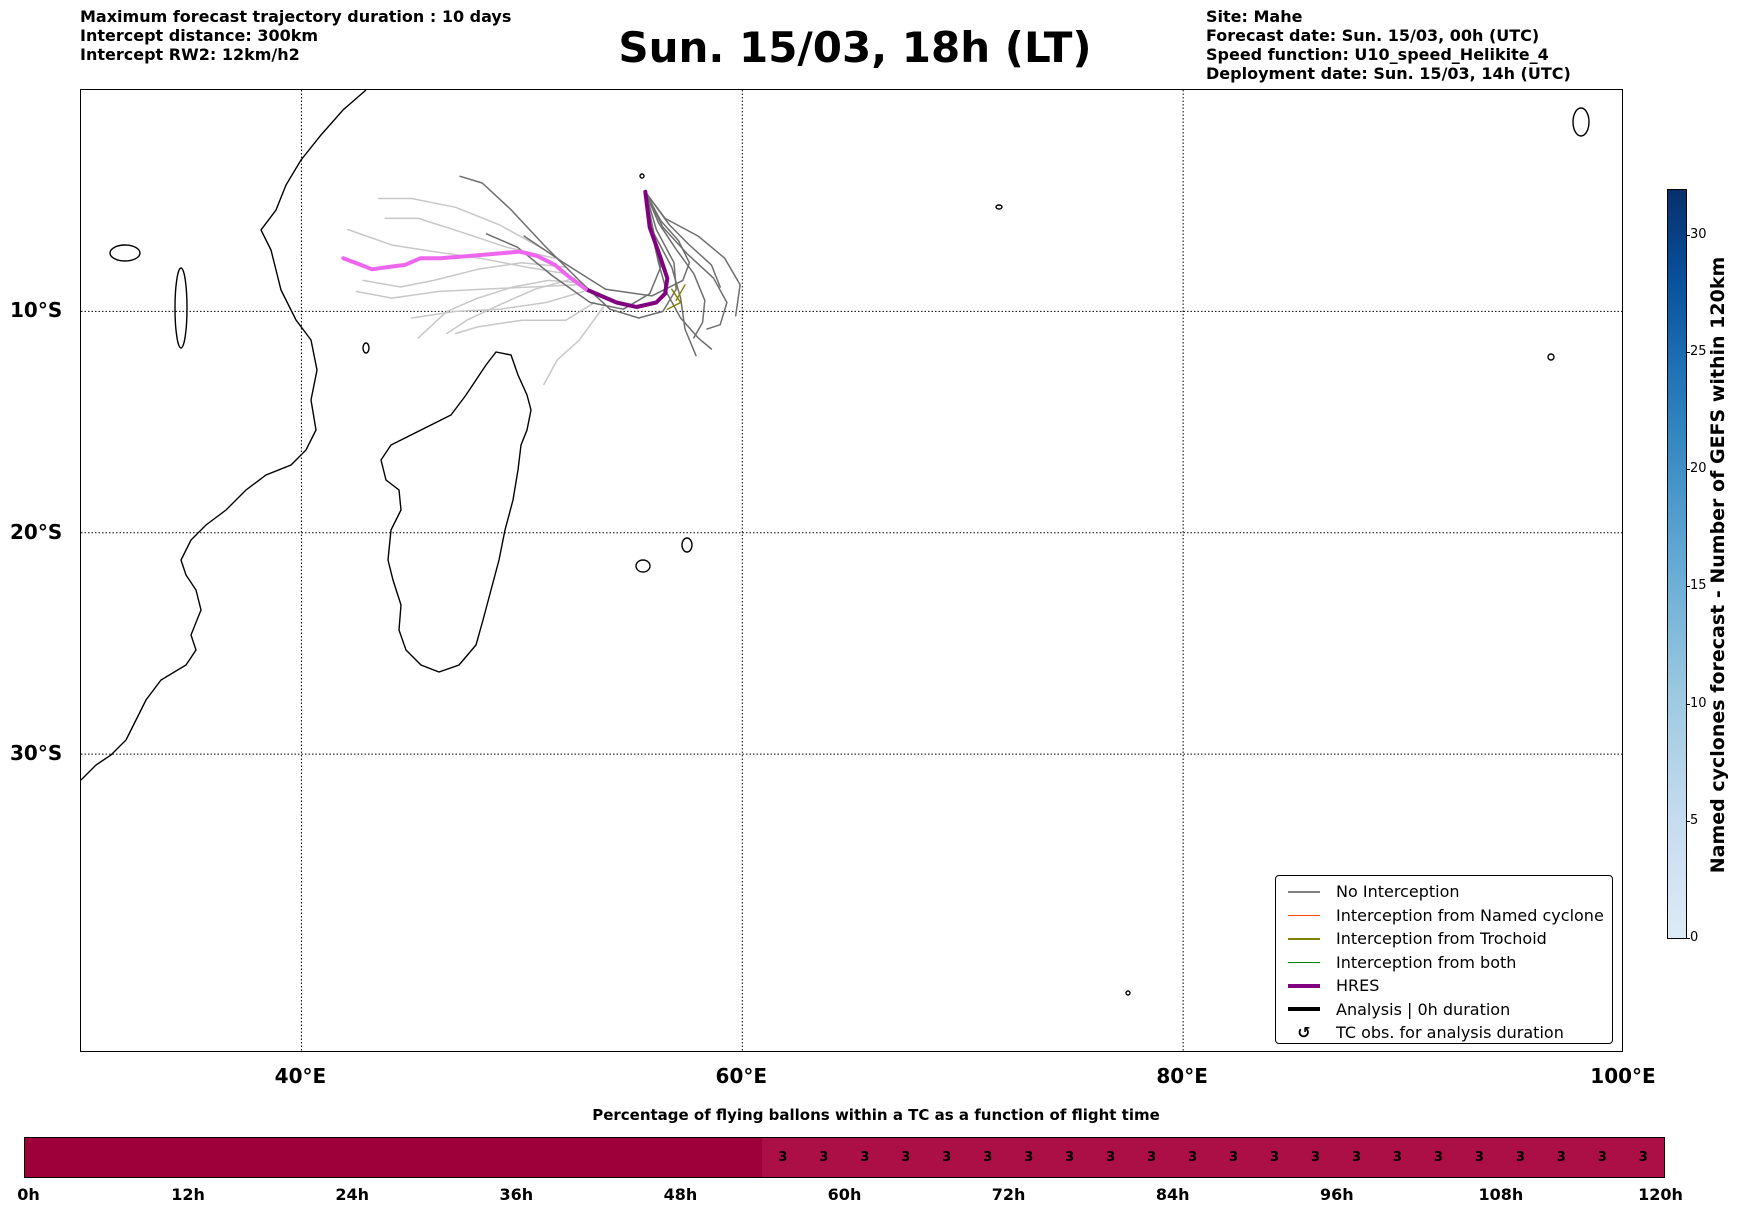  Describe the element at coordinates (352, 1194) in the screenshot. I see `timebar-tick-label: 24h` at that location.